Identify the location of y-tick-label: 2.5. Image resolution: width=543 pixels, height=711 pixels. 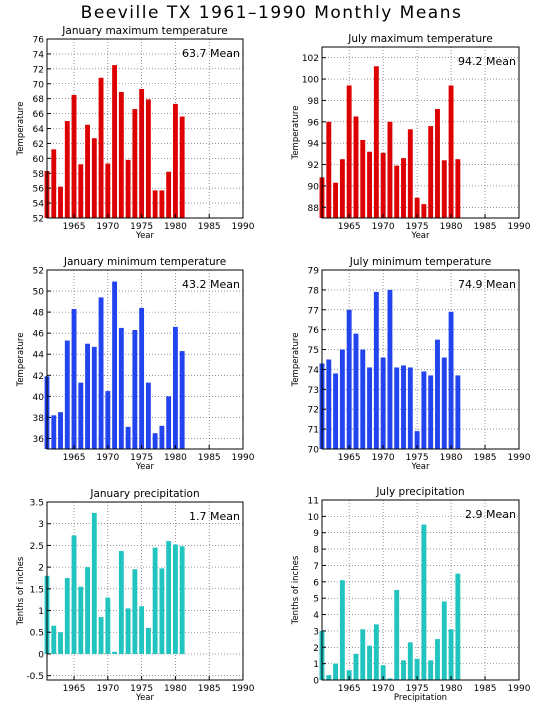
(37, 547).